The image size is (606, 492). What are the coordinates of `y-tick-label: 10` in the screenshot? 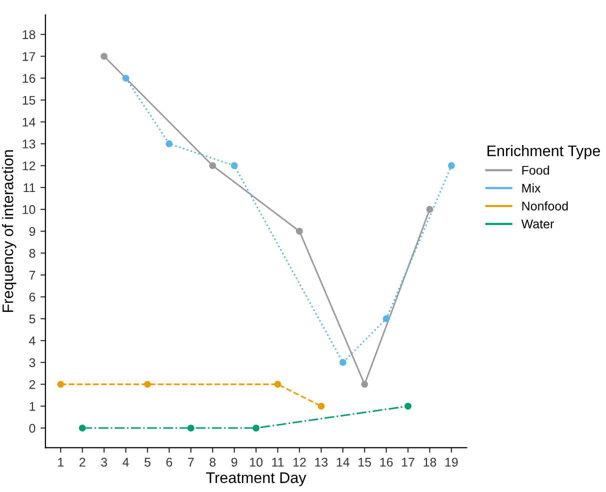 It's located at (29, 209).